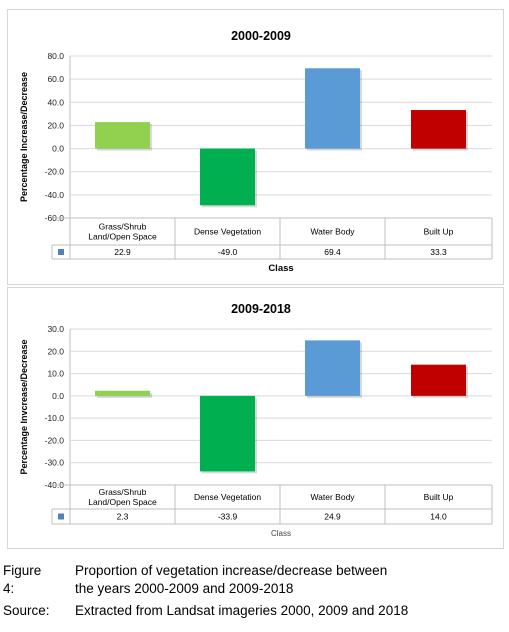  Describe the element at coordinates (26, 610) in the screenshot. I see `source-label: Source:` at that location.